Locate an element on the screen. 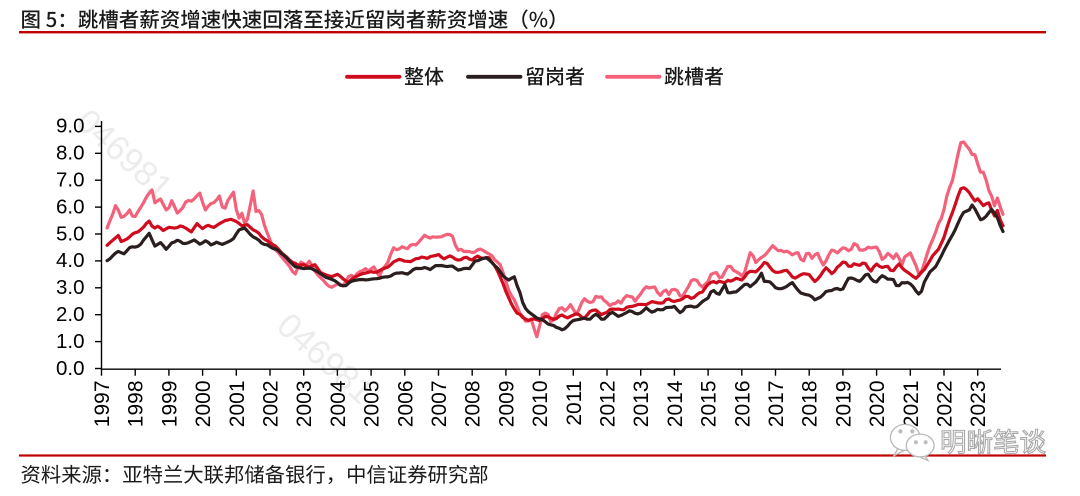  svg-text: 2006 is located at coordinates (405, 404).